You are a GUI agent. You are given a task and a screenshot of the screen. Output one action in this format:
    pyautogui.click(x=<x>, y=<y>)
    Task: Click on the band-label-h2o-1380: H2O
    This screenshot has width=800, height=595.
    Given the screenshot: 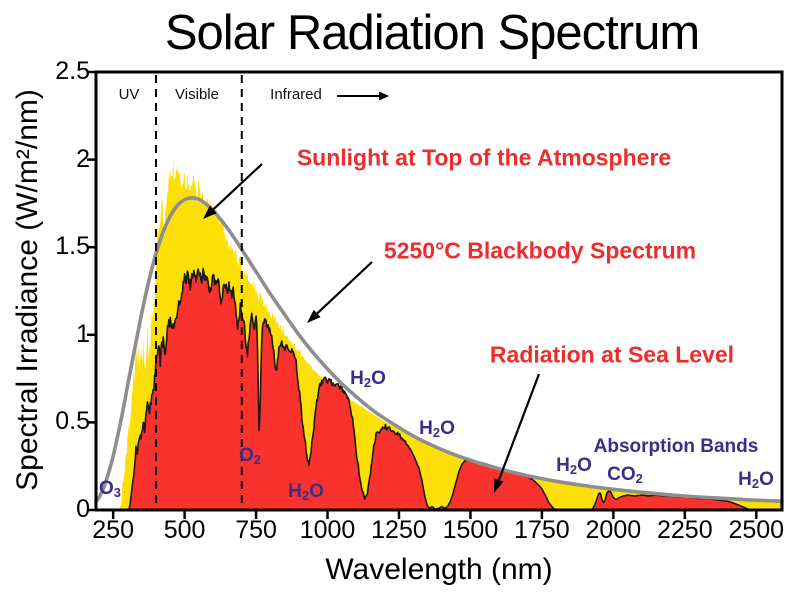 What is the action you would take?
    pyautogui.click(x=437, y=429)
    